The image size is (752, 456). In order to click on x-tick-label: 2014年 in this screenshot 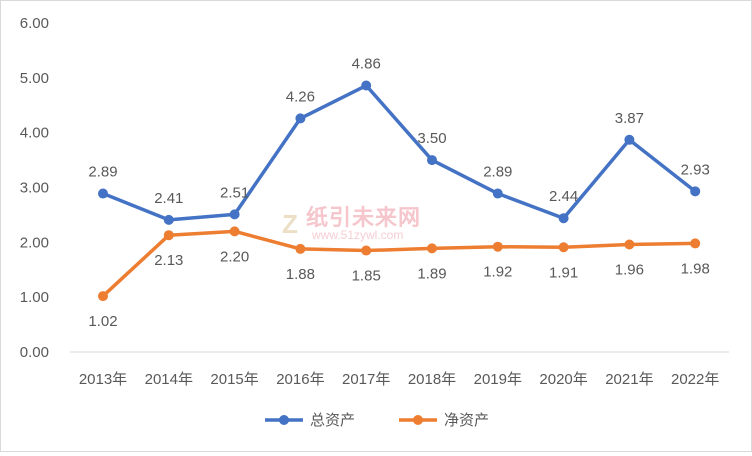, I will do `click(169, 379)`.